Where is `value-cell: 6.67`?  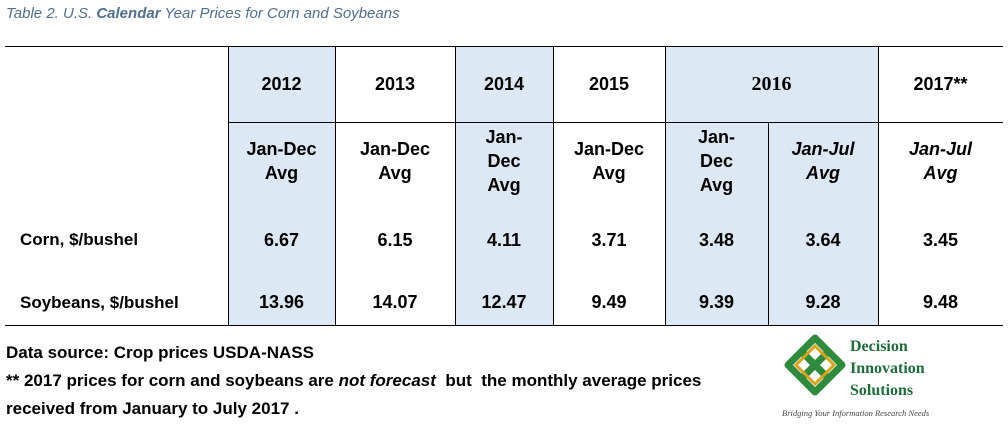
value-cell: 6.67 is located at coordinates (281, 239).